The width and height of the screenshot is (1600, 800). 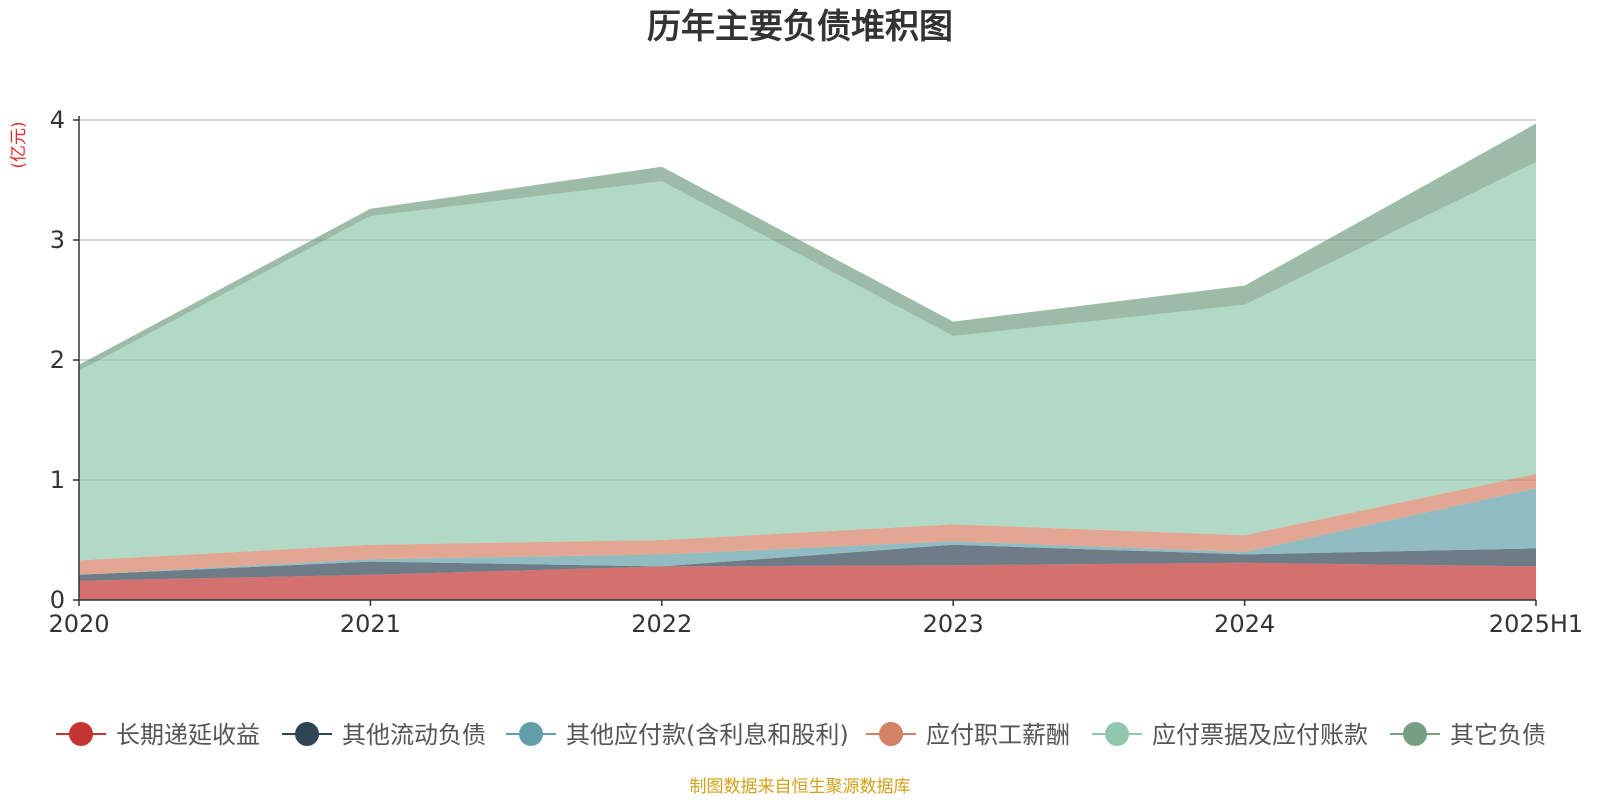 What do you see at coordinates (57, 600) in the screenshot?
I see `y-tick-label: 0` at bounding box center [57, 600].